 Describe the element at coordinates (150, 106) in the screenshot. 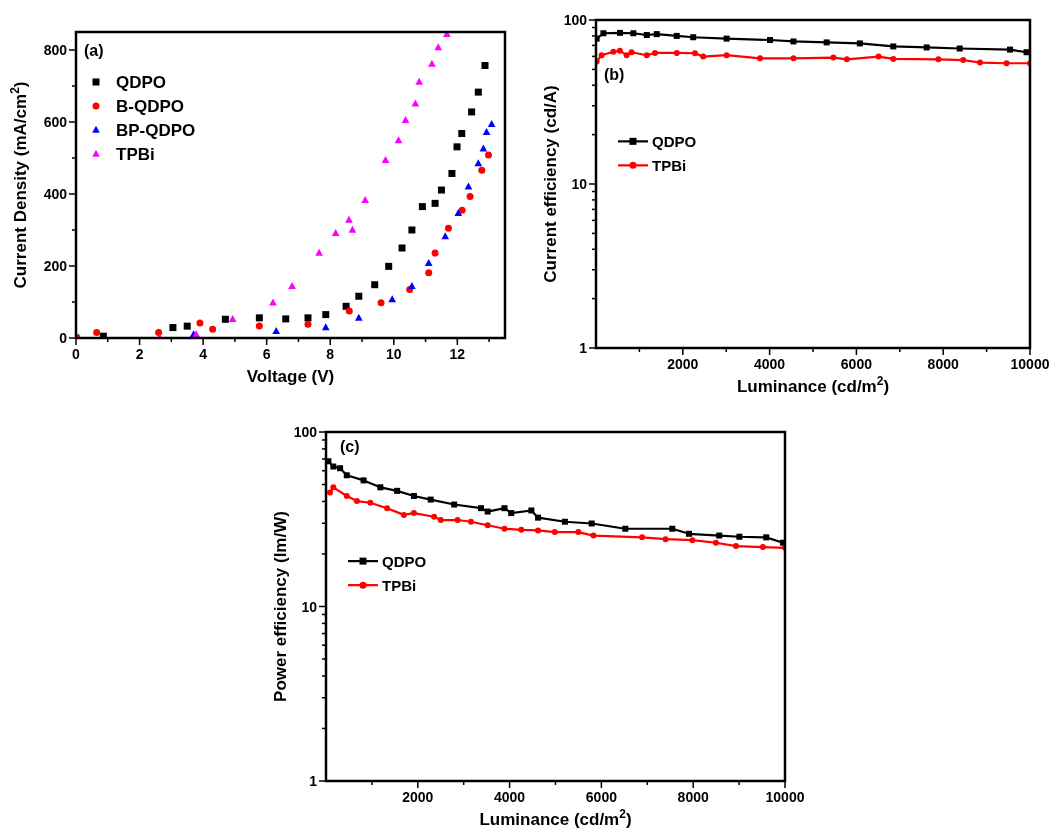

I see `legend-label: B-QDPO` at that location.